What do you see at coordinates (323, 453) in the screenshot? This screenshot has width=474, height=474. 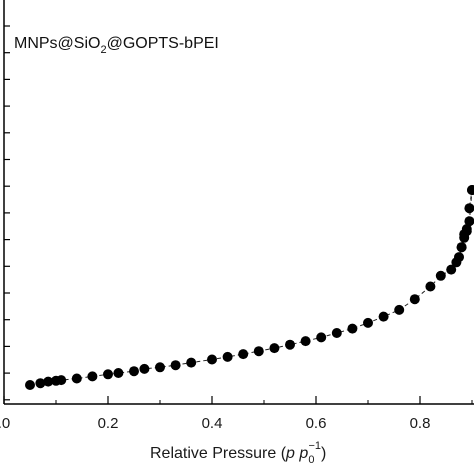 I see `x-axis-title-suffix: )` at bounding box center [323, 453].